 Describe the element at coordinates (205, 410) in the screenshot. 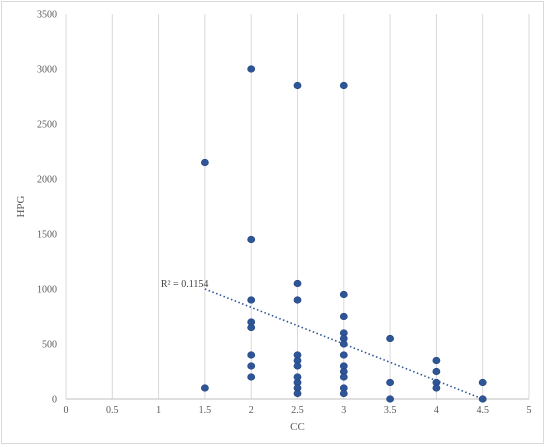

I see `x-tick-label: 1.5` at that location.